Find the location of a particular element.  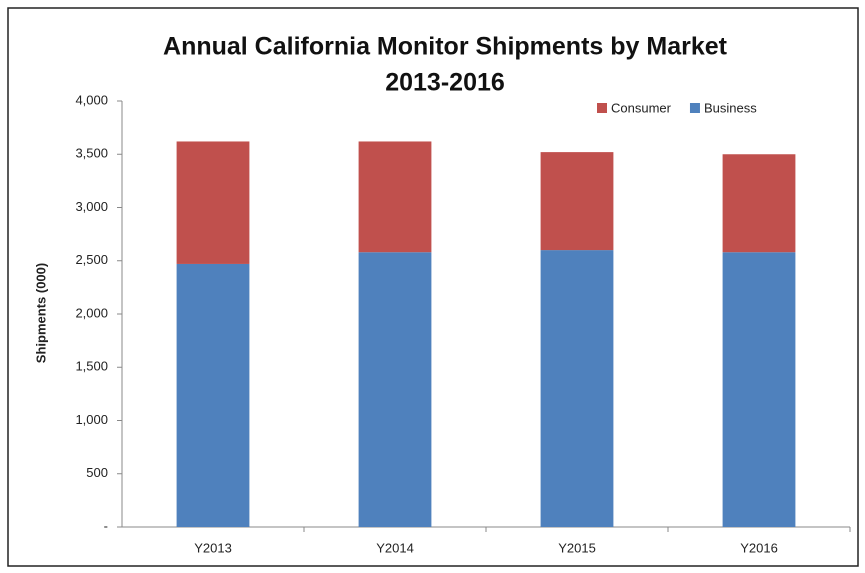

x-tick-label: Y2013 is located at coordinates (213, 547).